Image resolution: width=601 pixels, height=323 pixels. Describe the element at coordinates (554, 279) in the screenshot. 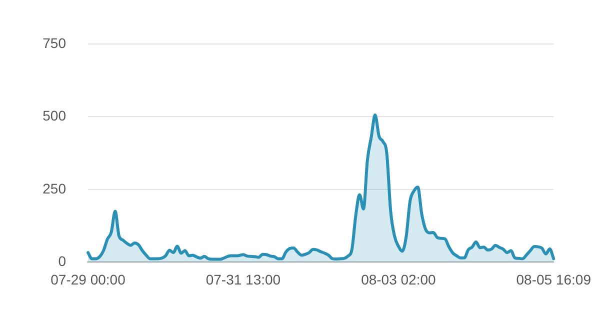

I see `x-tick-label: 08-05 16:09` at that location.